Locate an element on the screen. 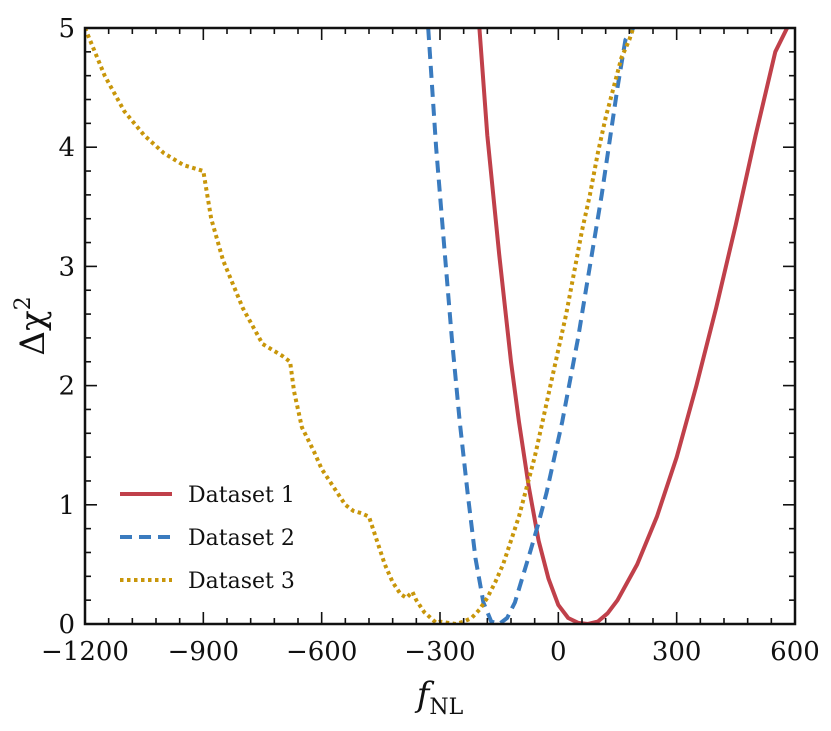 This screenshot has width=831, height=731. x-axis-label: fNL is located at coordinates (439, 697).